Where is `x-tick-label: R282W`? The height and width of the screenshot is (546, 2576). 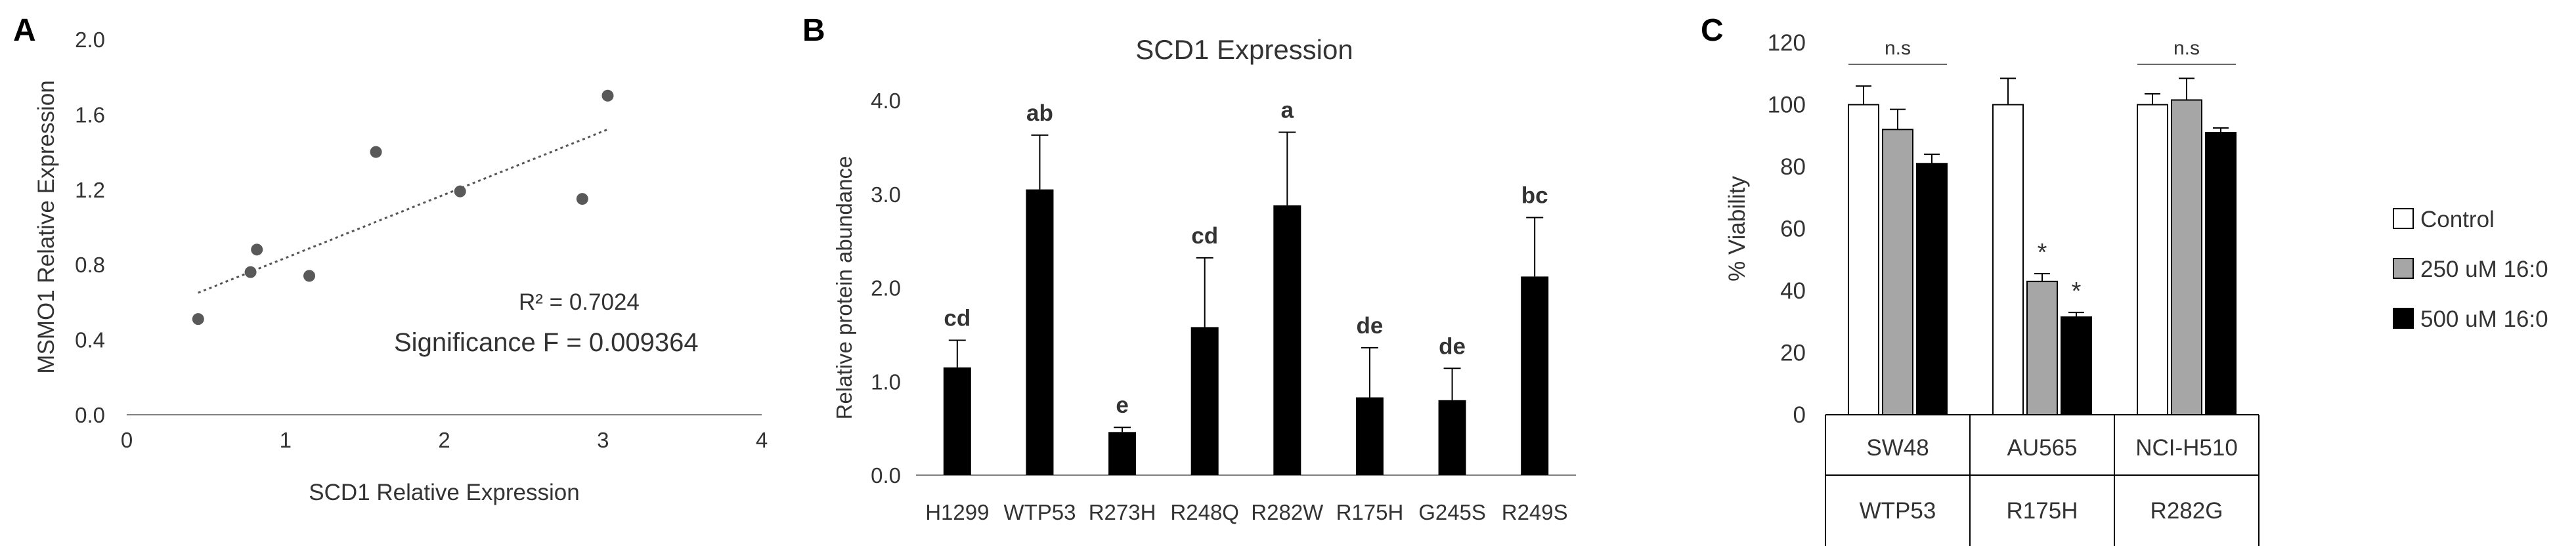
x-tick-label: R282W is located at coordinates (1287, 512).